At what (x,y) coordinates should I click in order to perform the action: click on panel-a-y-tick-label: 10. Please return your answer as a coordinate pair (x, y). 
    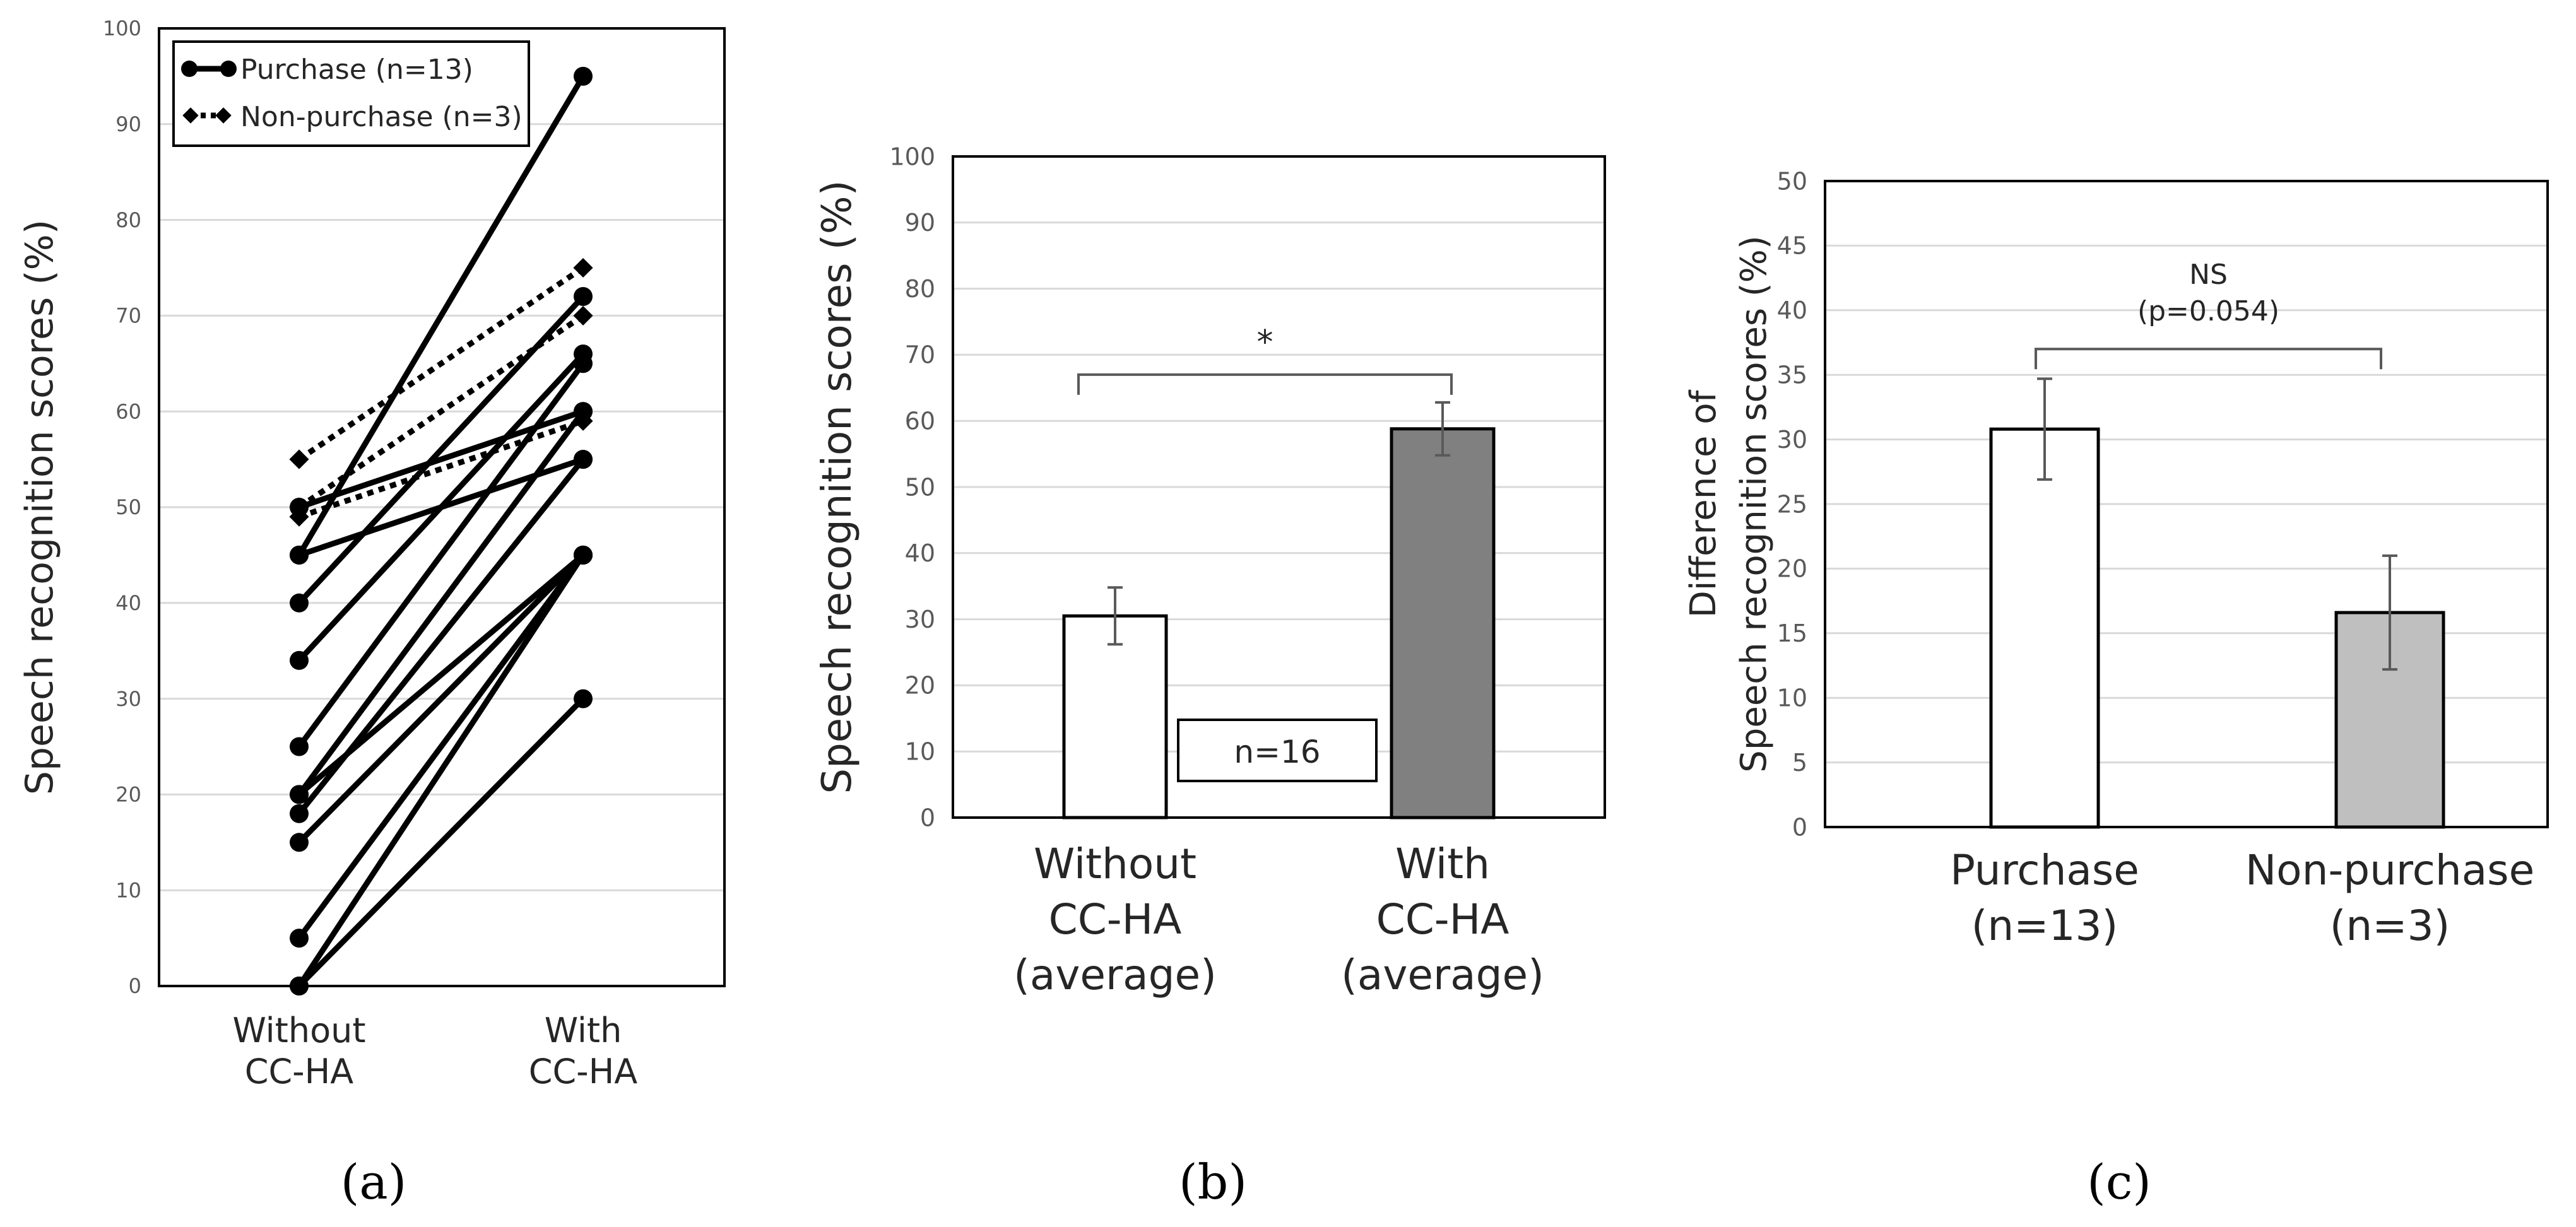
    Looking at the image, I should click on (128, 890).